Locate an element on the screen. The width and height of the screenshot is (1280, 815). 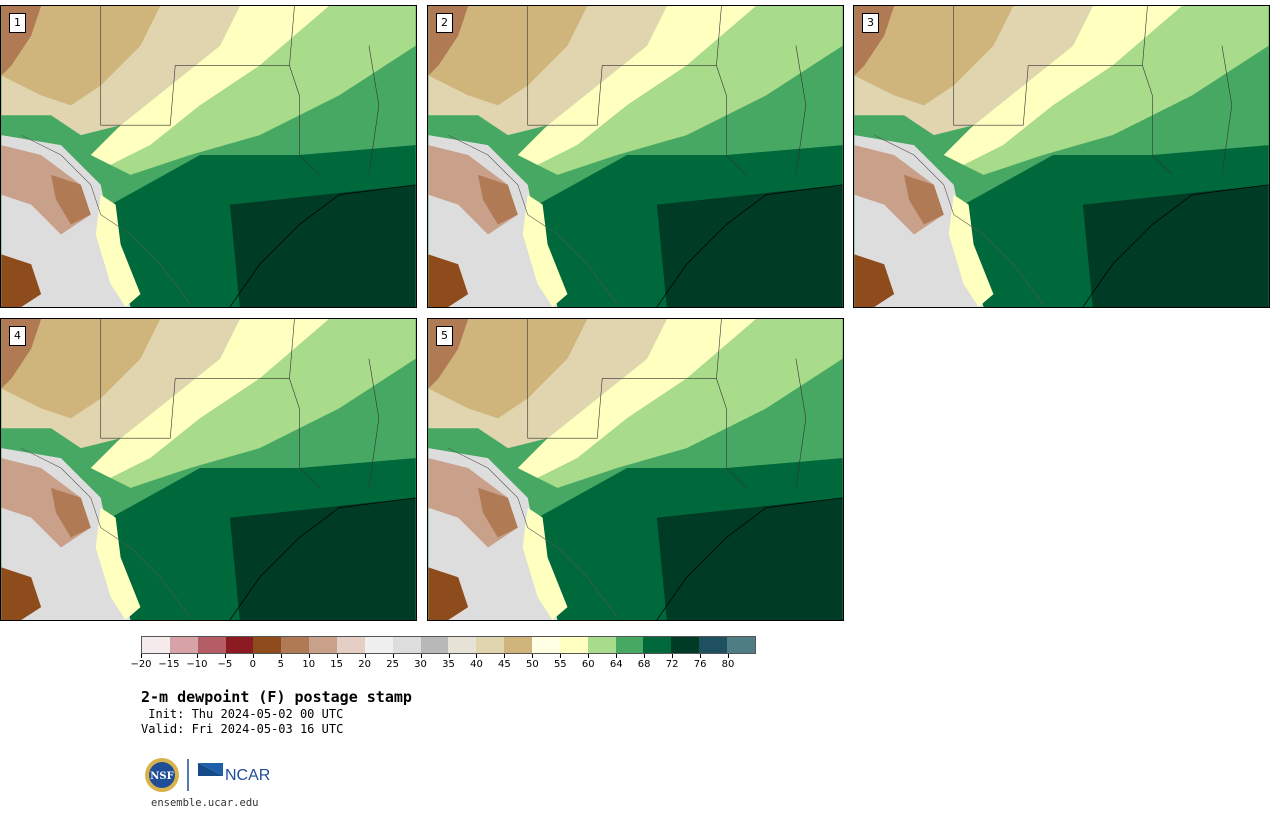
colorbar-tick-label: 80 is located at coordinates (728, 664).